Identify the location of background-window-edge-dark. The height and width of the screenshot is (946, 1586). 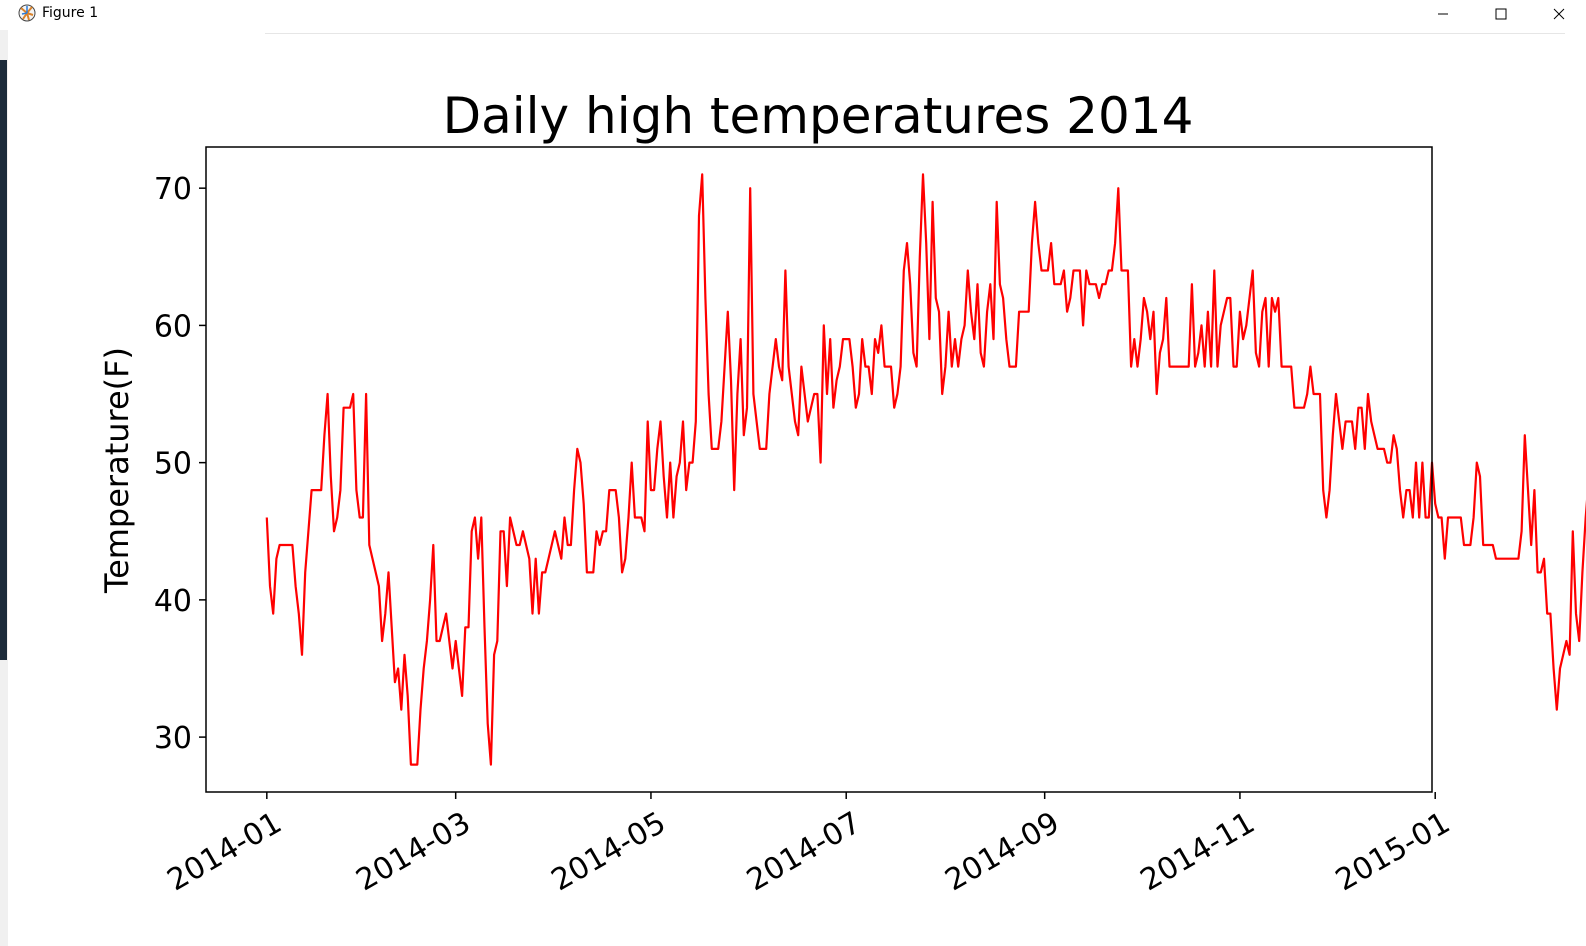
(3, 360).